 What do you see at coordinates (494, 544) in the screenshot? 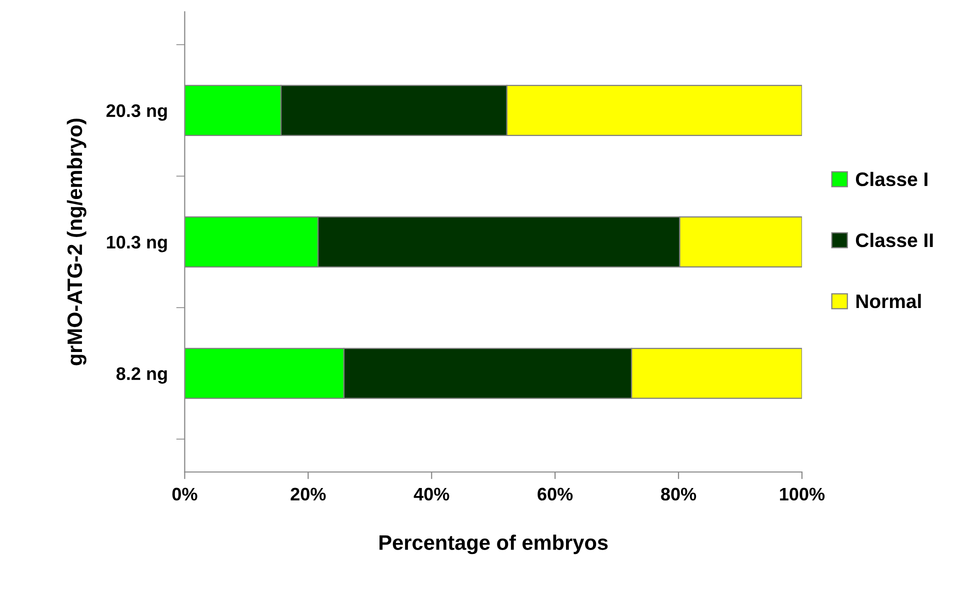
I see `x-axis-title: Percentage of embryos` at bounding box center [494, 544].